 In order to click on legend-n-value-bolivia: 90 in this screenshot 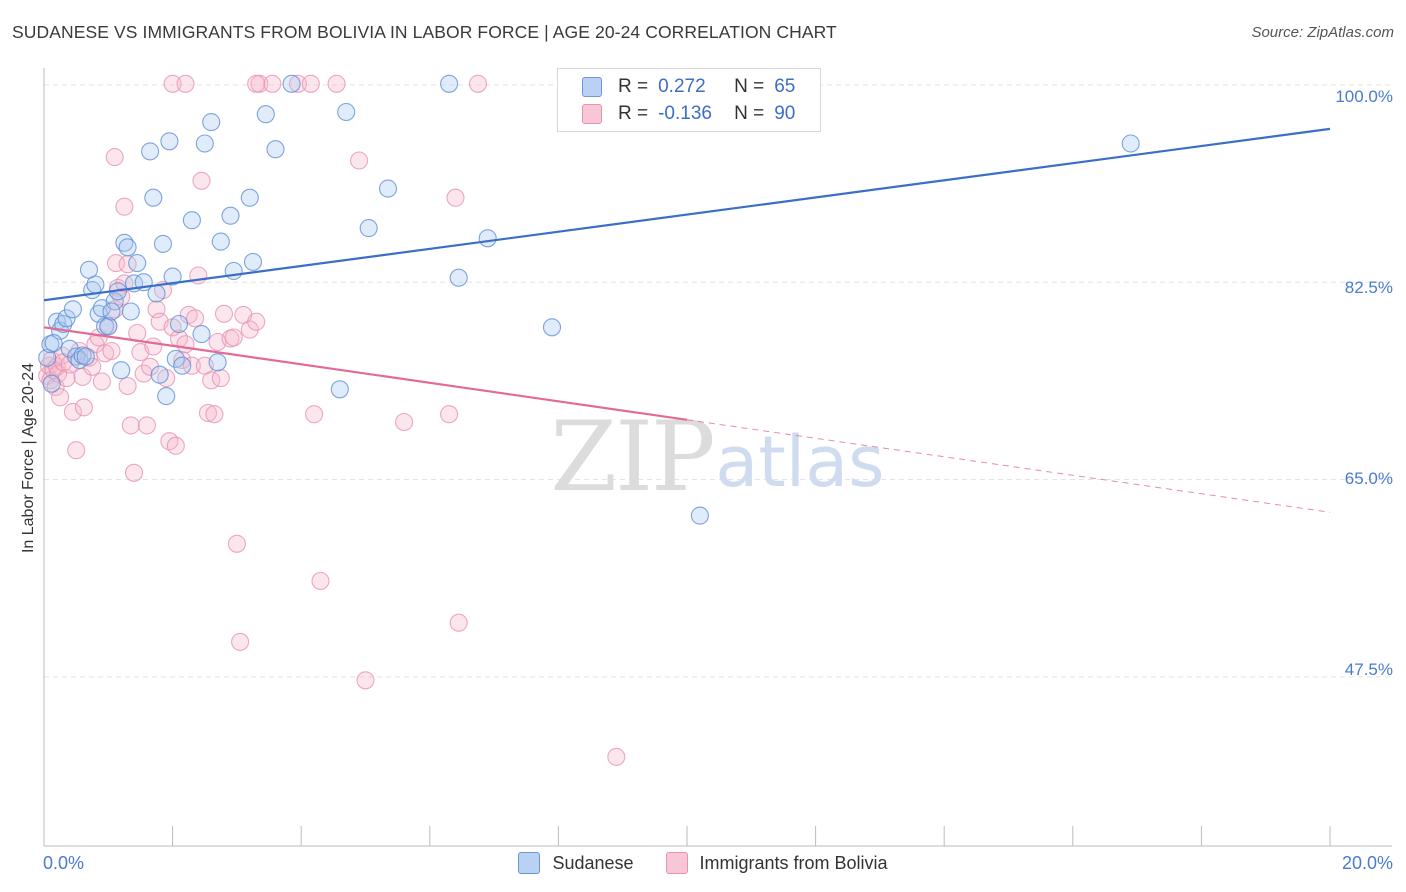, I will do `click(785, 113)`.